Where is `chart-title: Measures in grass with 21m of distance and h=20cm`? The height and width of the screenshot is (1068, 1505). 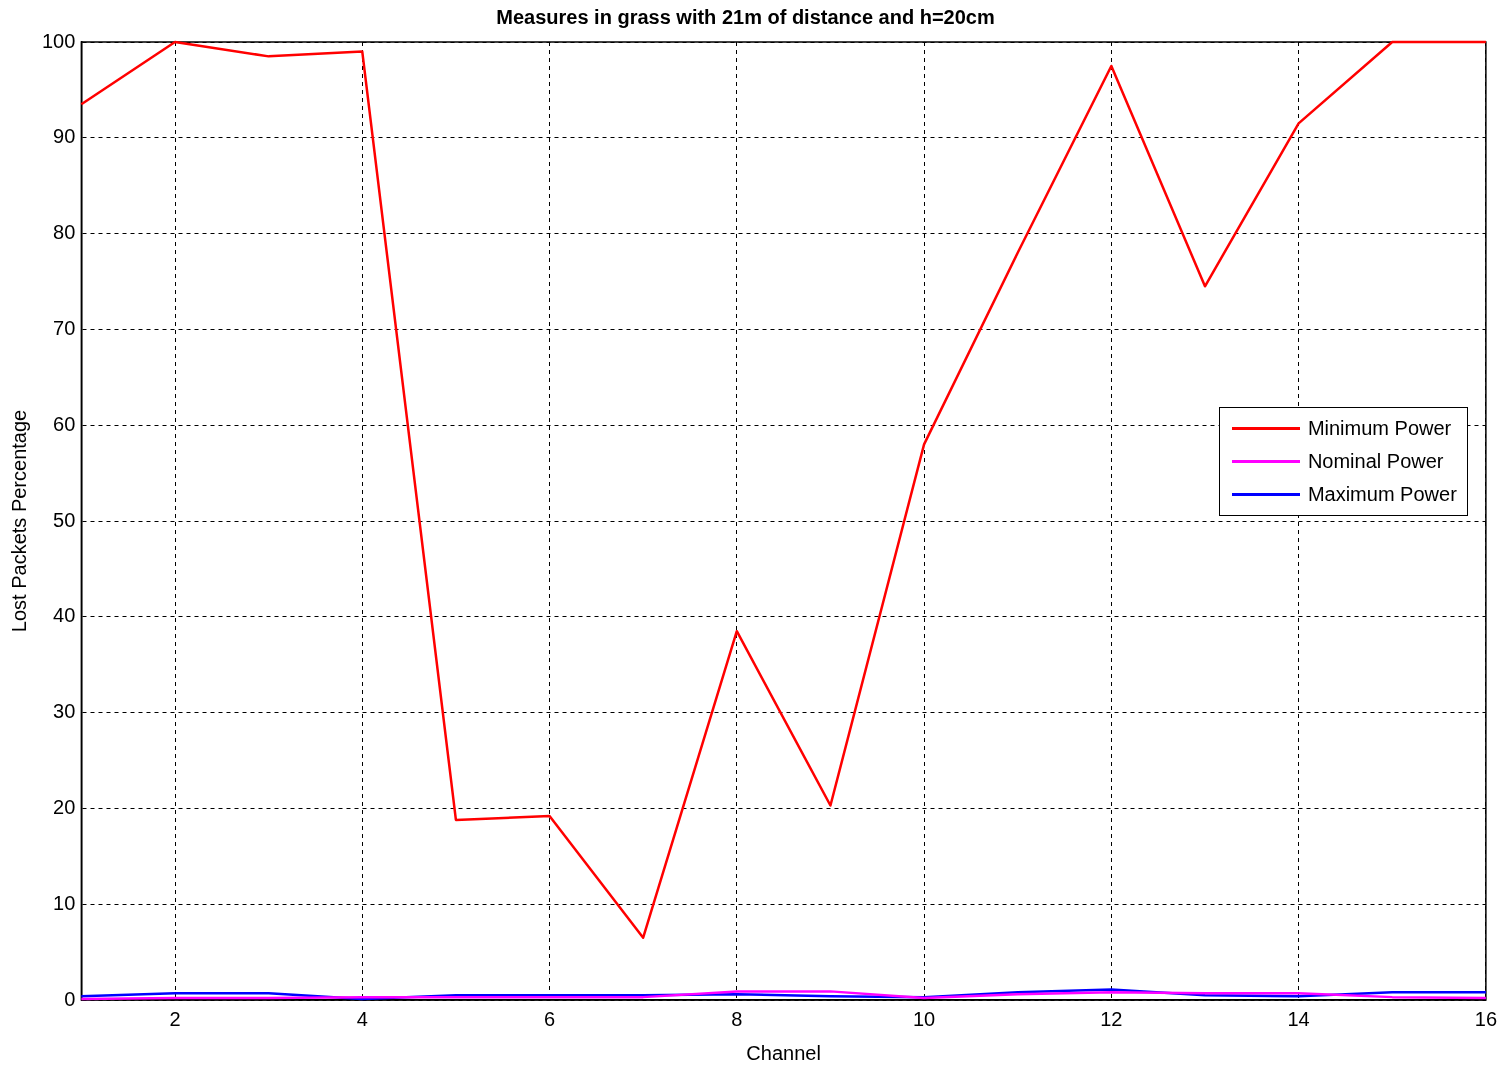 chart-title: Measures in grass with 21m of distance and h=20cm is located at coordinates (745, 16).